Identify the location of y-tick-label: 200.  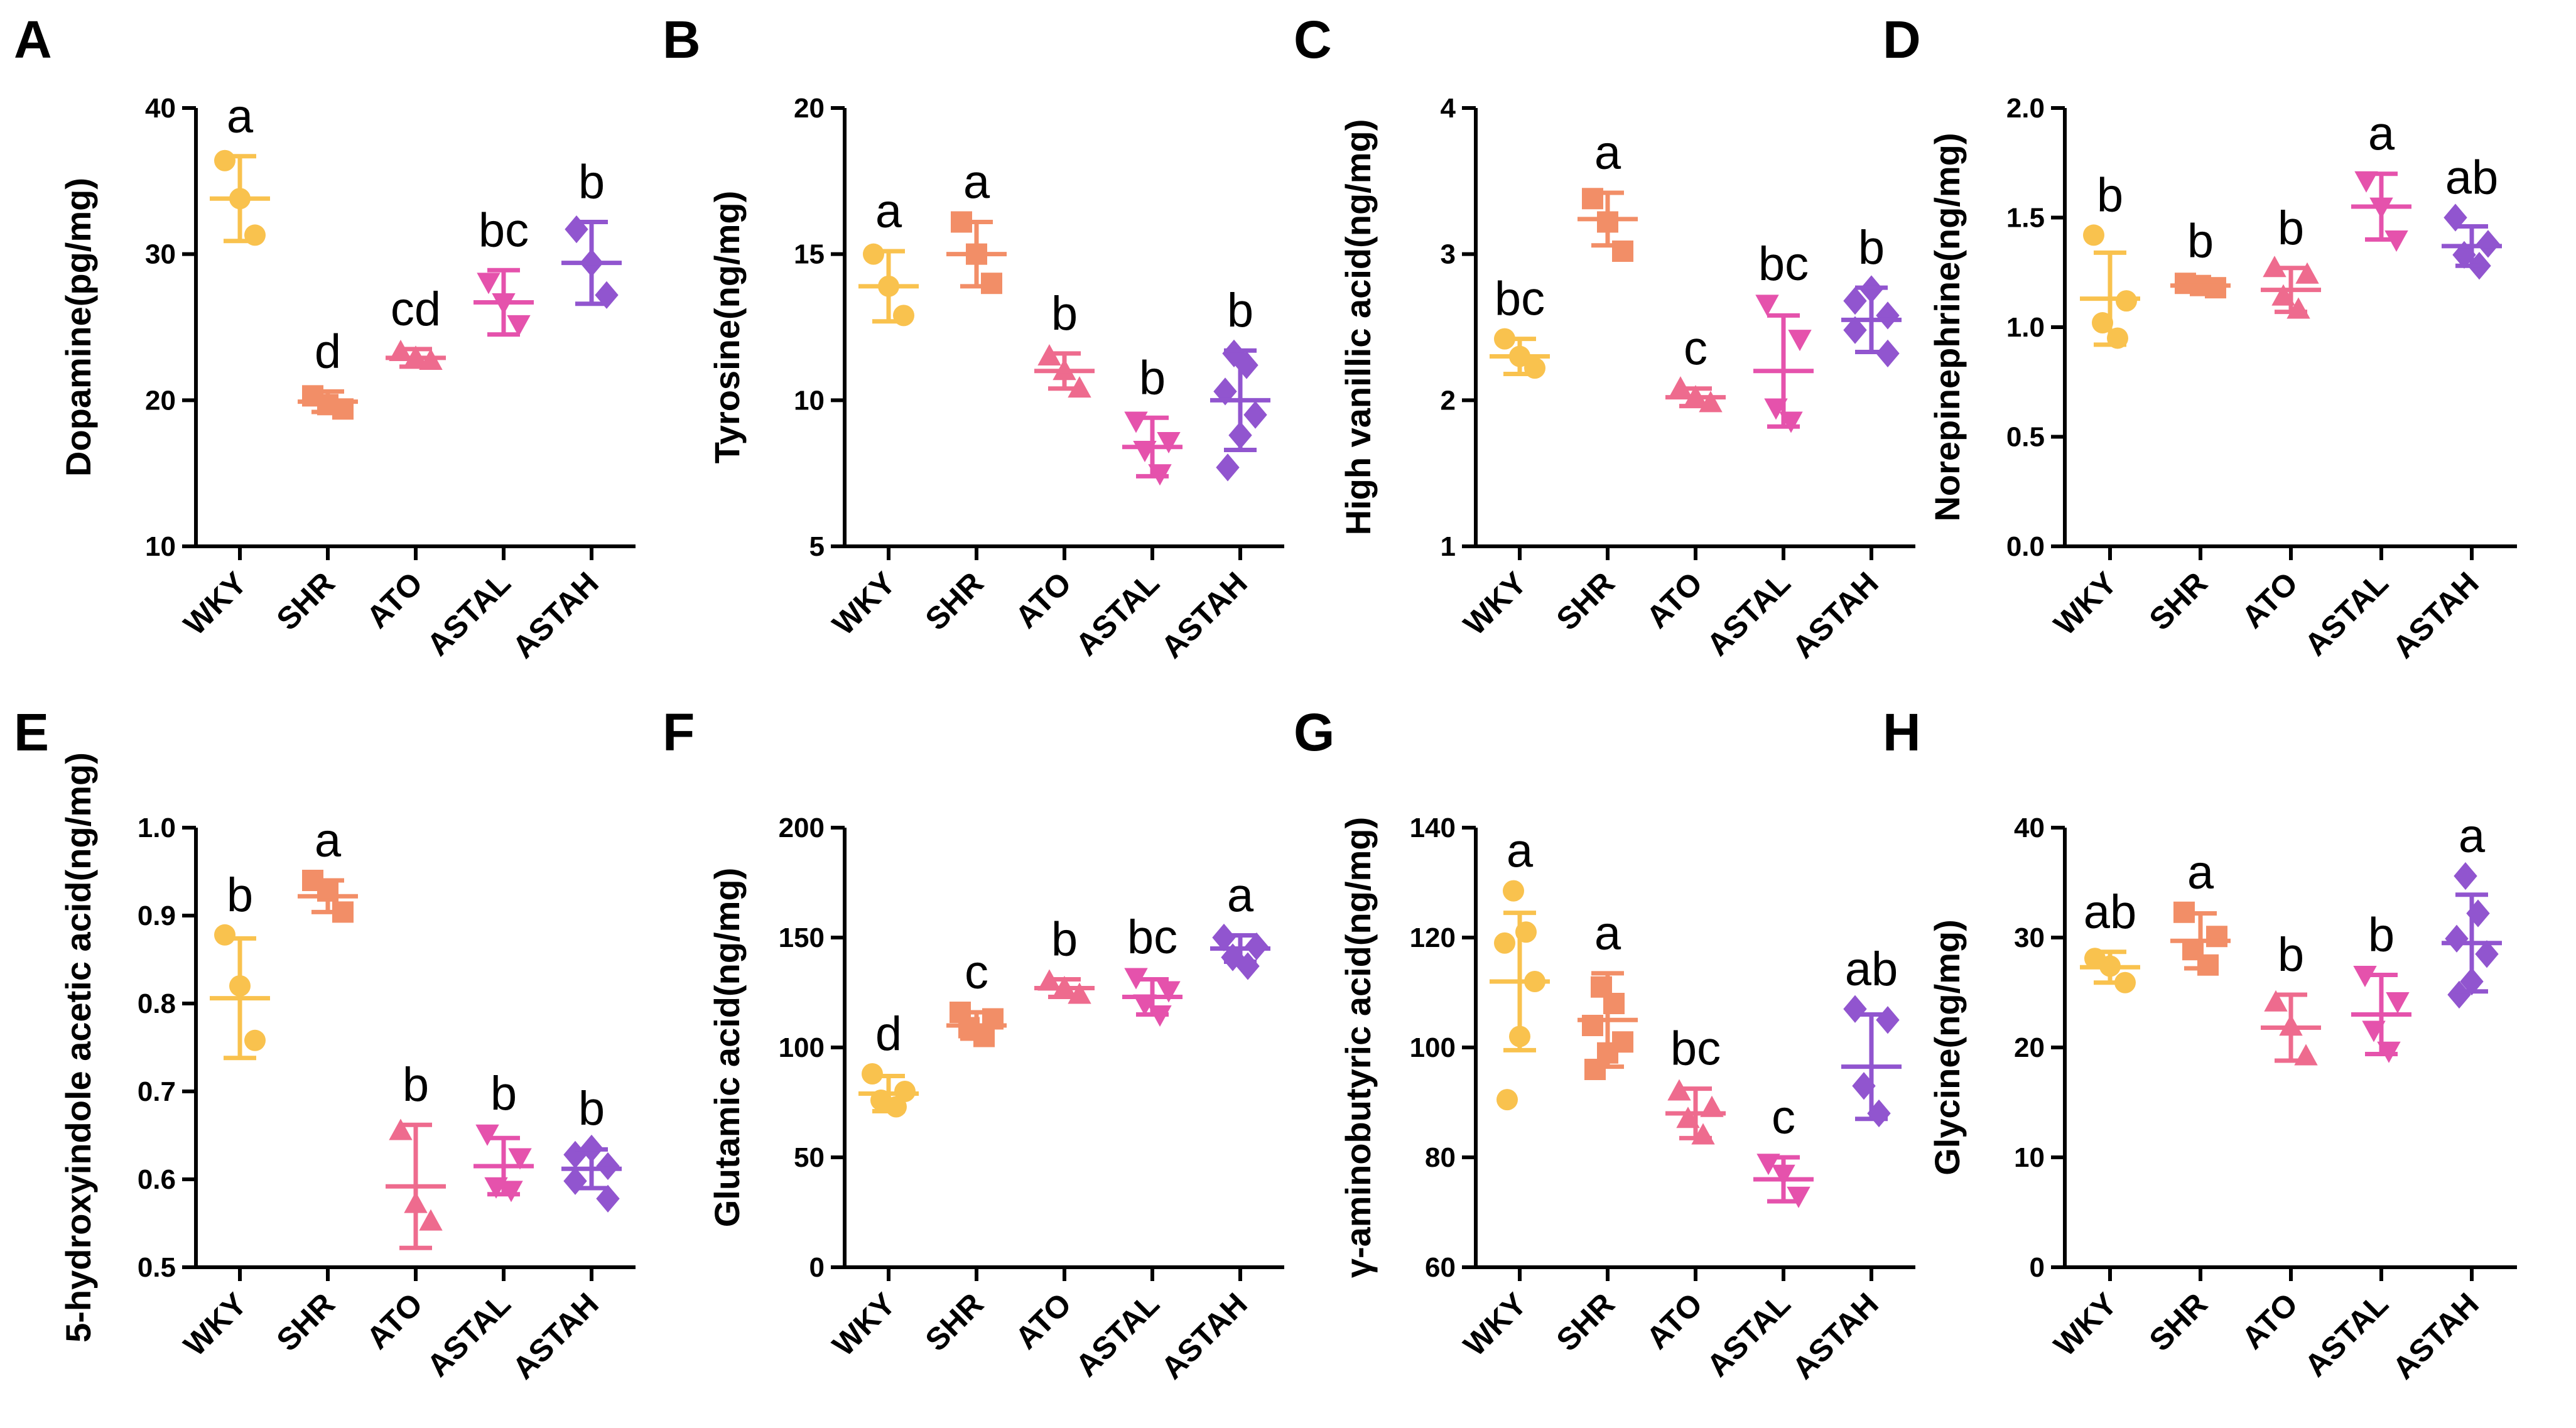
(802, 828).